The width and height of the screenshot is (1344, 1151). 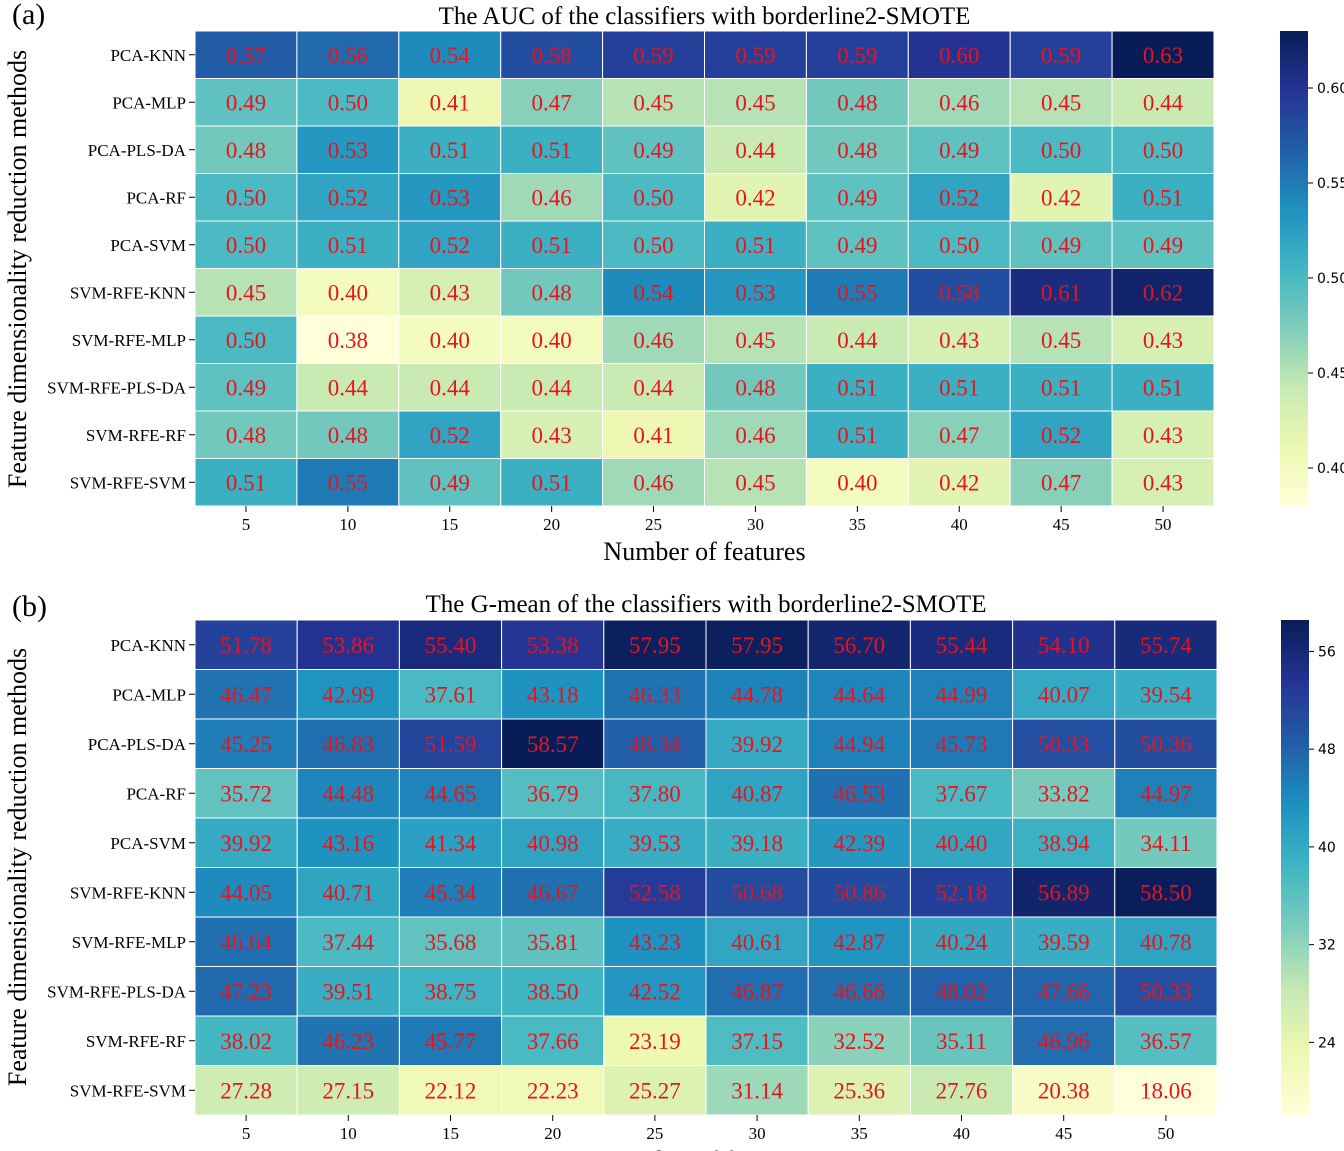 I want to click on cell-value-label: 40.40, so click(x=962, y=843).